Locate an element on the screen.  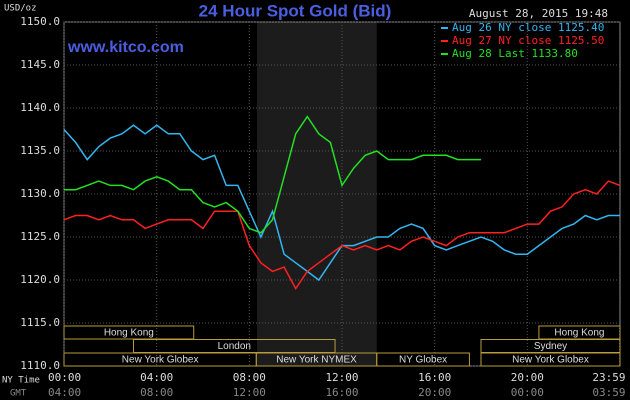
y-tick-label: 1135.0 is located at coordinates (40, 150).